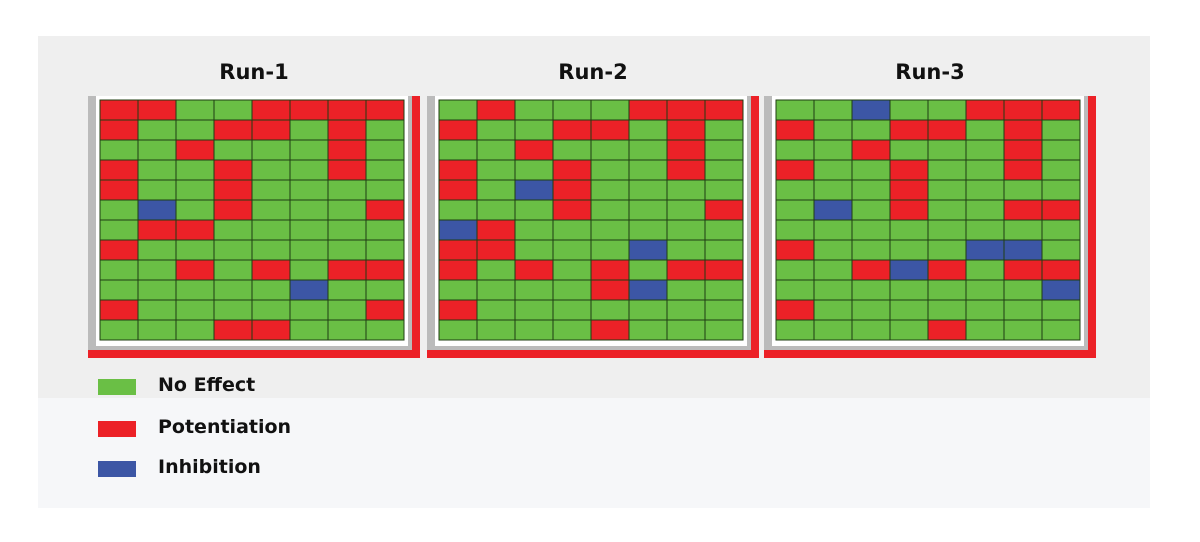  I want to click on run-2-cell-r8-c7-no-effect, so click(686, 250).